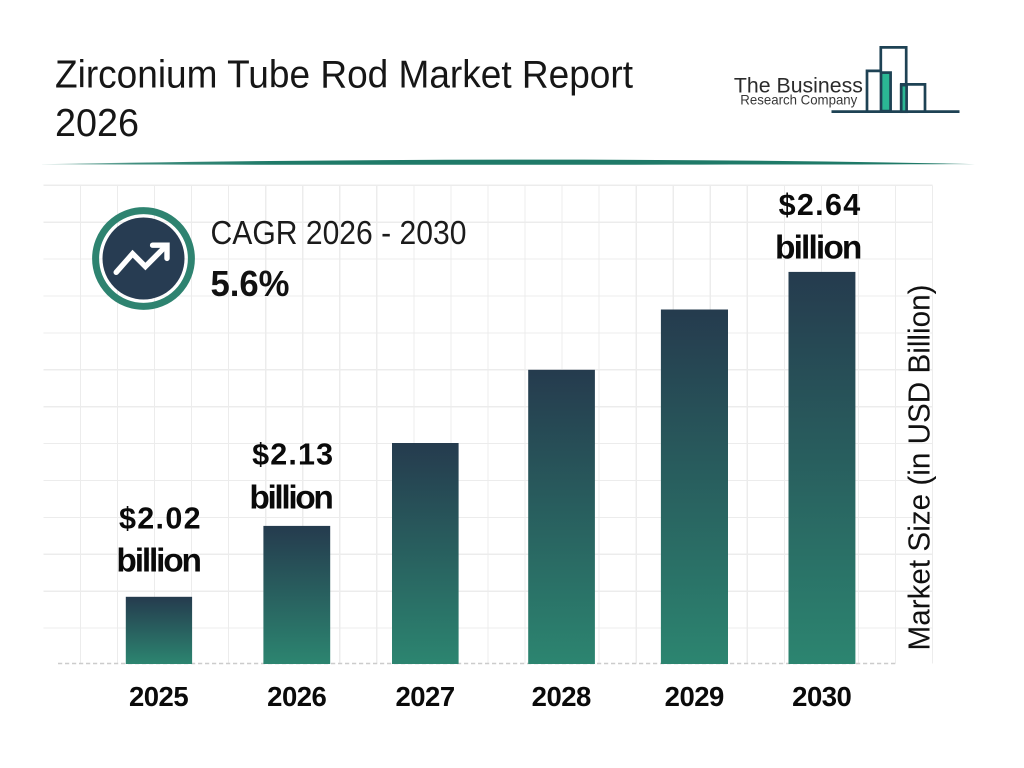 This screenshot has height=768, width=1024. Describe the element at coordinates (695, 696) in the screenshot. I see `svg-text: 2029` at that location.